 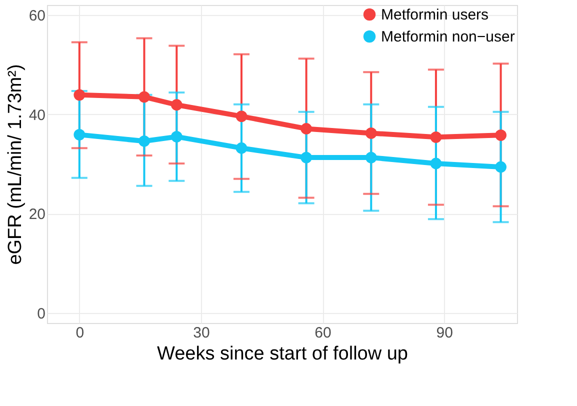 What do you see at coordinates (37, 115) in the screenshot?
I see `y-tick-label: 40` at bounding box center [37, 115].